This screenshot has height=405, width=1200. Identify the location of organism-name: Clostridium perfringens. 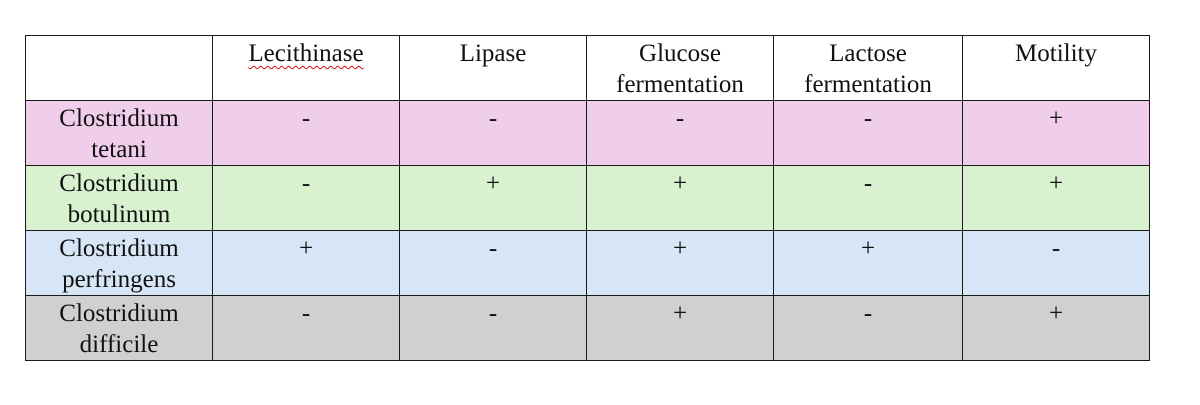
(119, 264).